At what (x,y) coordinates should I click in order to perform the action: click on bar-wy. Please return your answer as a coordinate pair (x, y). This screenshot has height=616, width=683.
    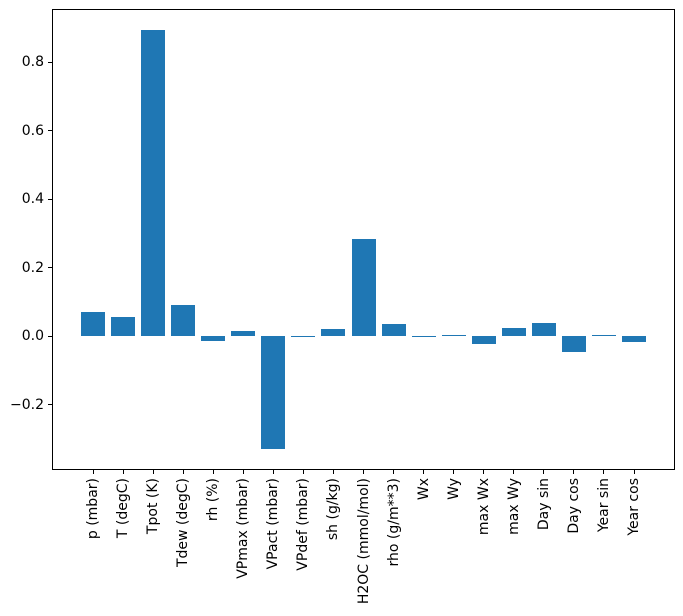
    Looking at the image, I should click on (453, 336).